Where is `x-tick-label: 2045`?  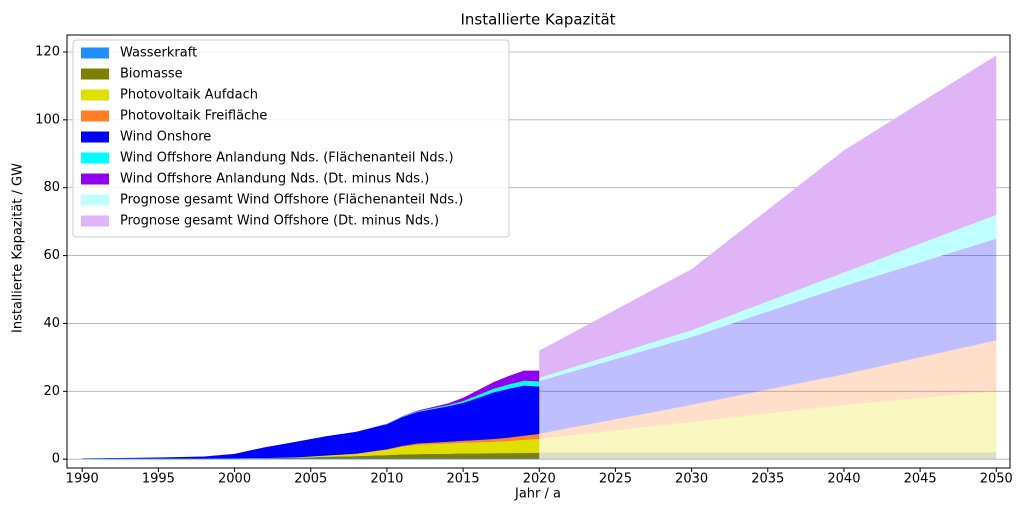 x-tick-label: 2045 is located at coordinates (920, 479).